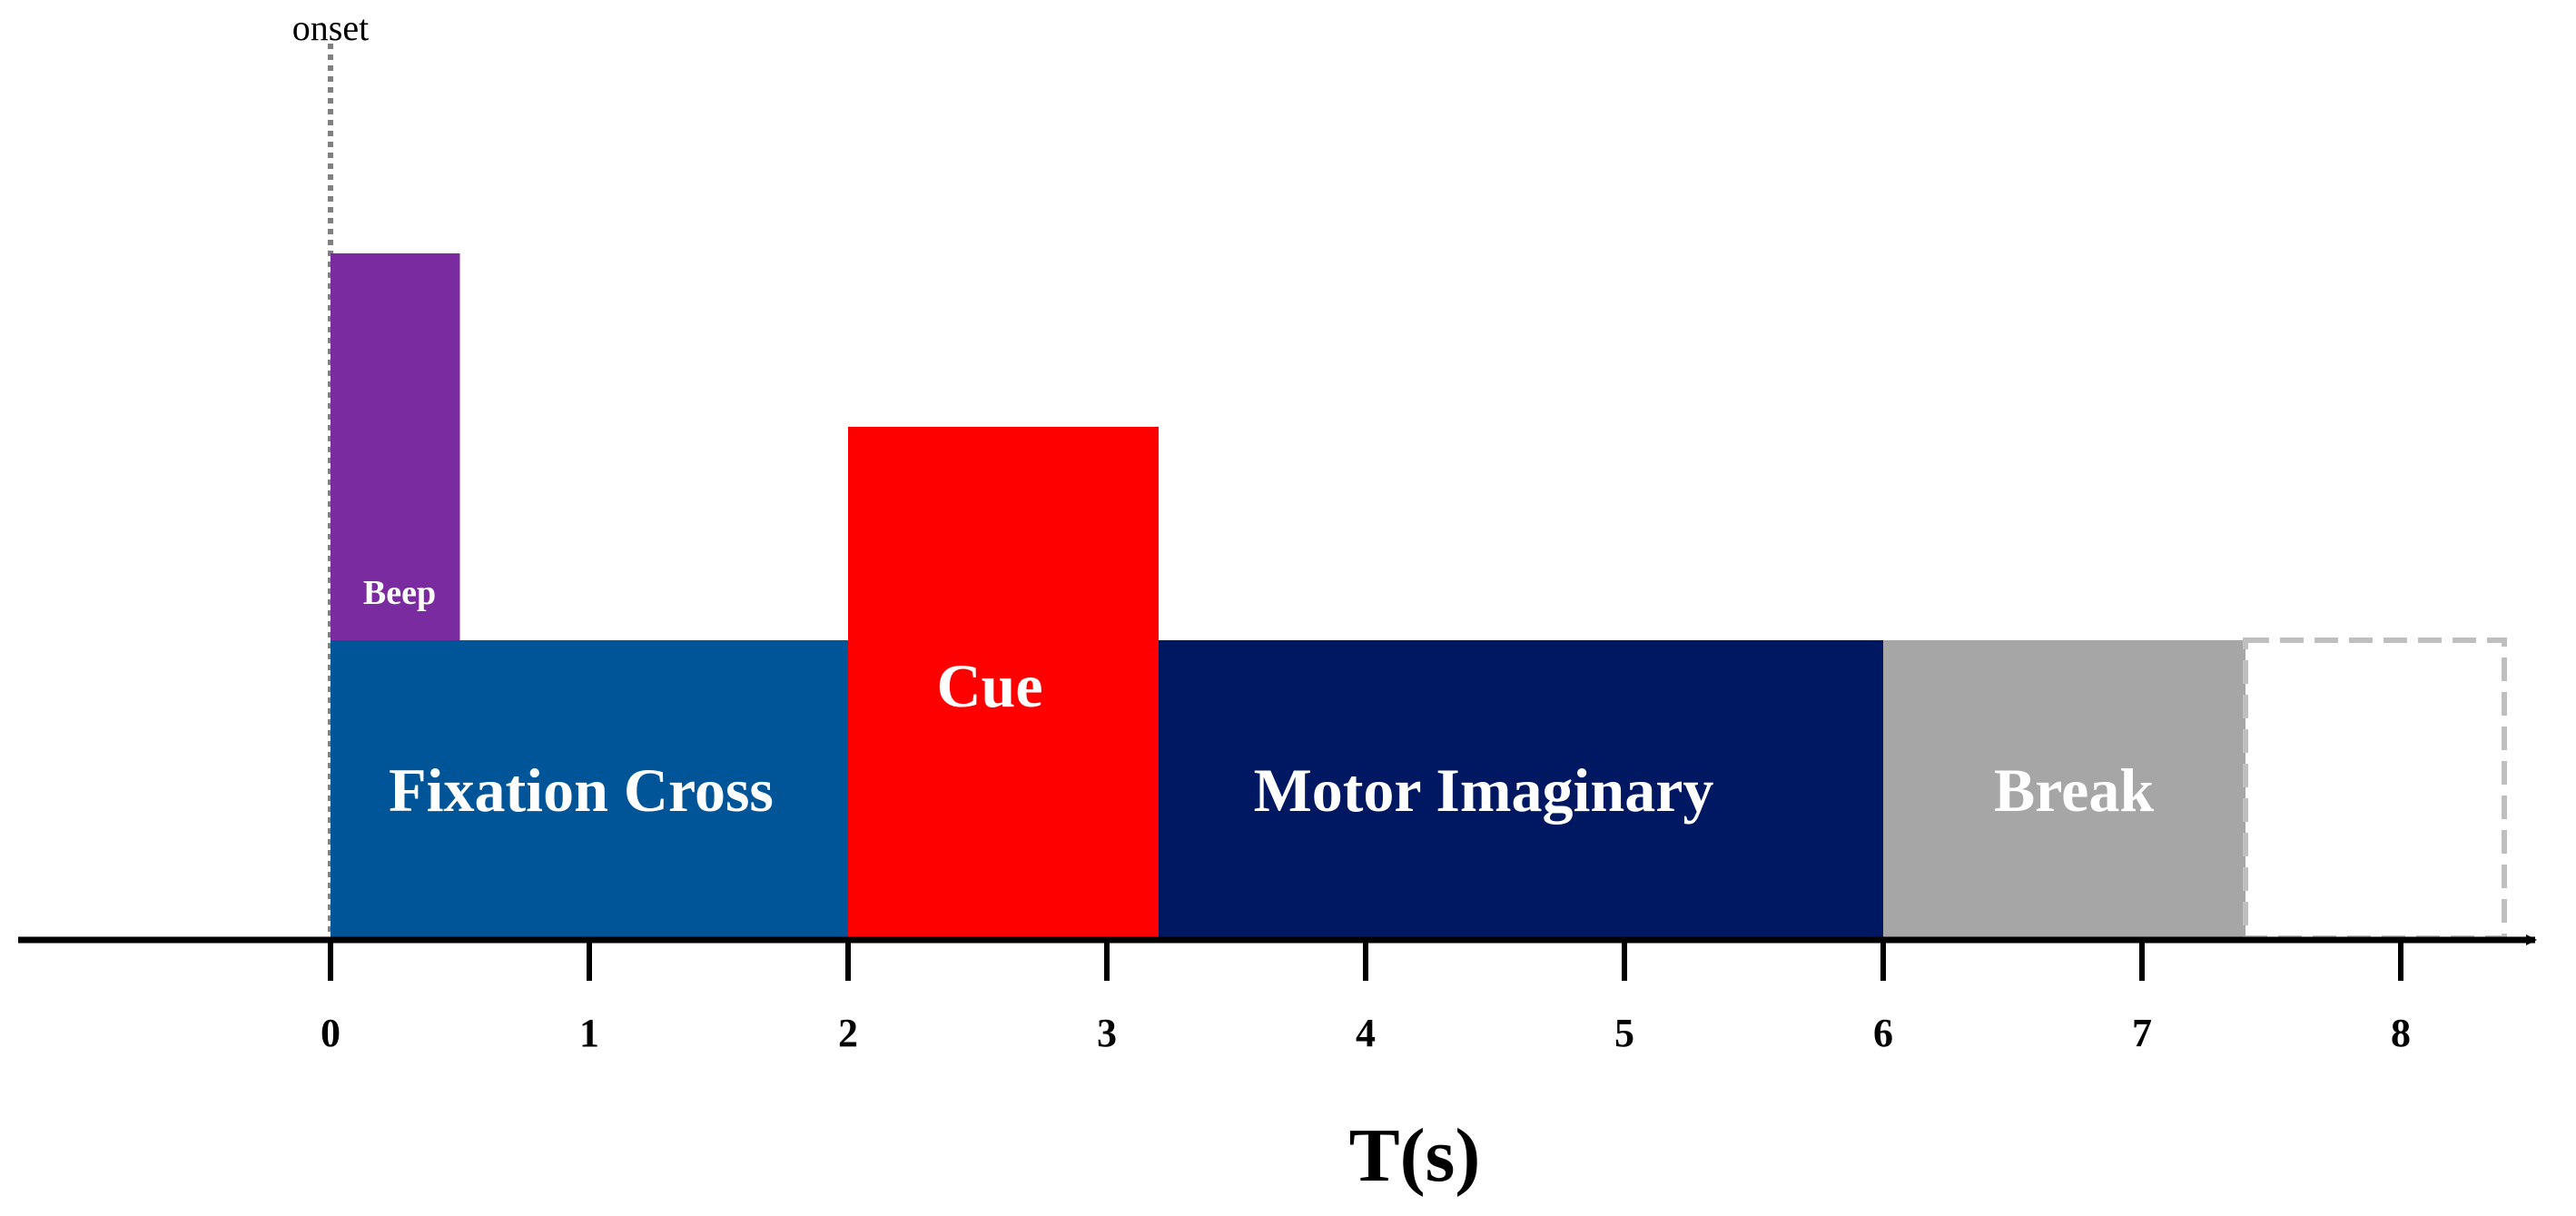 This screenshot has height=1216, width=2576. I want to click on tick-label-2: 2, so click(848, 1033).